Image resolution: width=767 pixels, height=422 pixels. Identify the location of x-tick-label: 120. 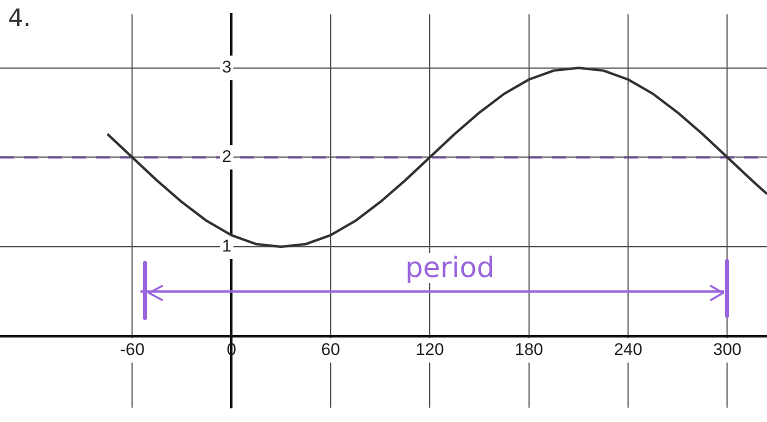
(430, 350).